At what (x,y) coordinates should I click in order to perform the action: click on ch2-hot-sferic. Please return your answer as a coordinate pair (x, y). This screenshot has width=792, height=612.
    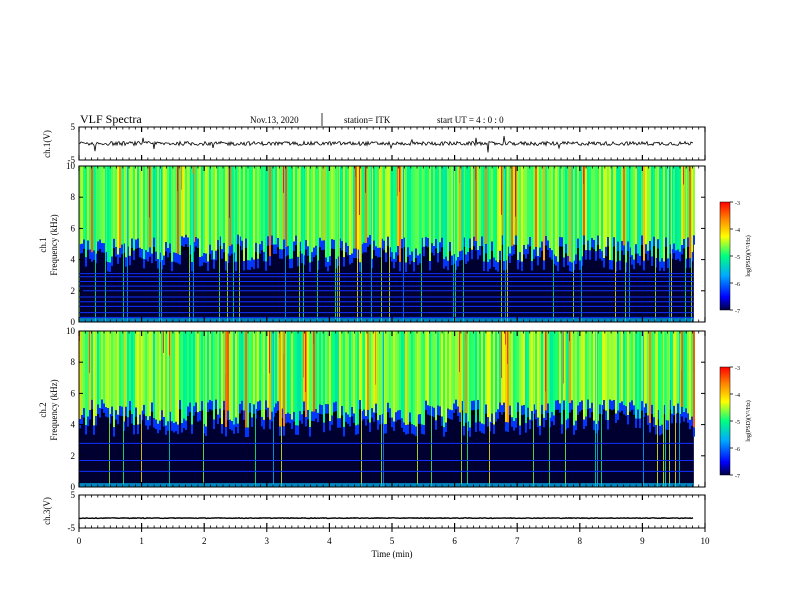
    Looking at the image, I should click on (169, 343).